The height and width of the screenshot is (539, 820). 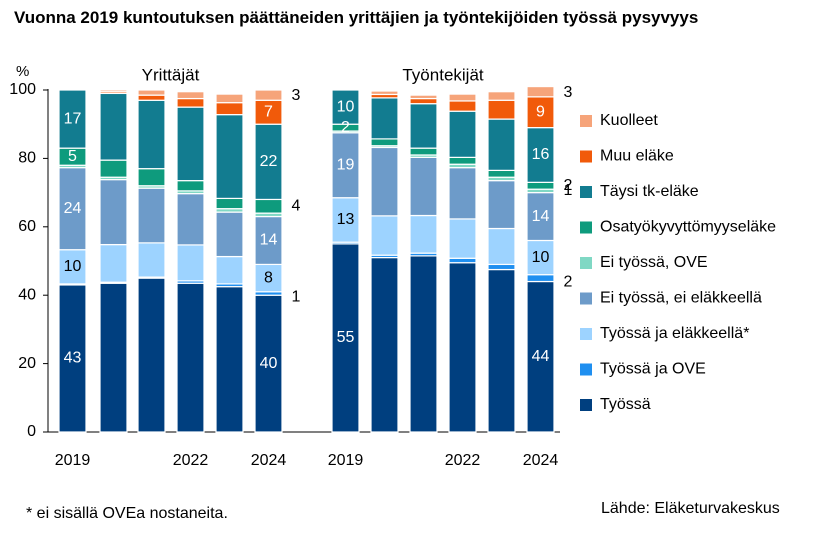 What do you see at coordinates (541, 460) in the screenshot?
I see `x-tick-label: 2024` at bounding box center [541, 460].